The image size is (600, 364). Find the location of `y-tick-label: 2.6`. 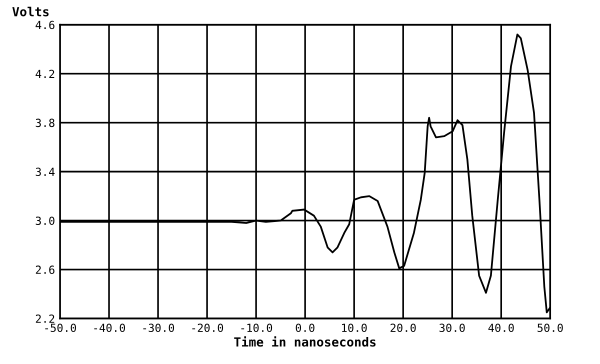

y-tick-label: 2.6 is located at coordinates (45, 270).